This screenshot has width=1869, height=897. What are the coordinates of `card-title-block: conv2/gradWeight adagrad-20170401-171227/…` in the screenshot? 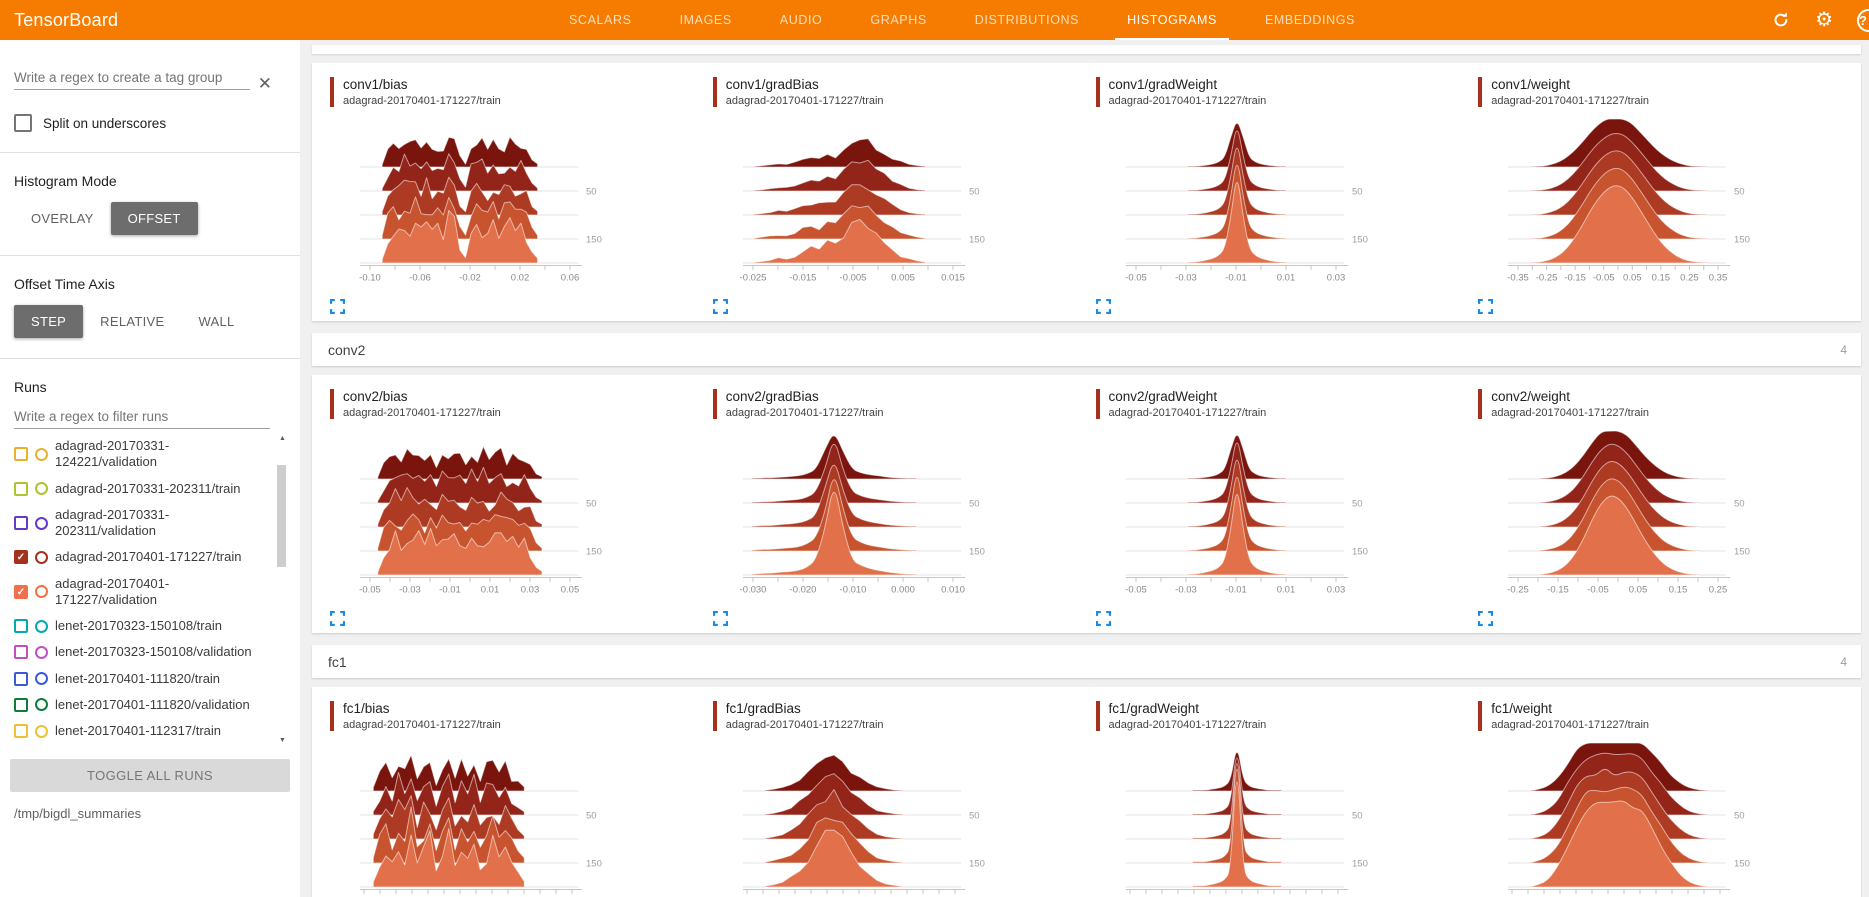 It's located at (1287, 404).